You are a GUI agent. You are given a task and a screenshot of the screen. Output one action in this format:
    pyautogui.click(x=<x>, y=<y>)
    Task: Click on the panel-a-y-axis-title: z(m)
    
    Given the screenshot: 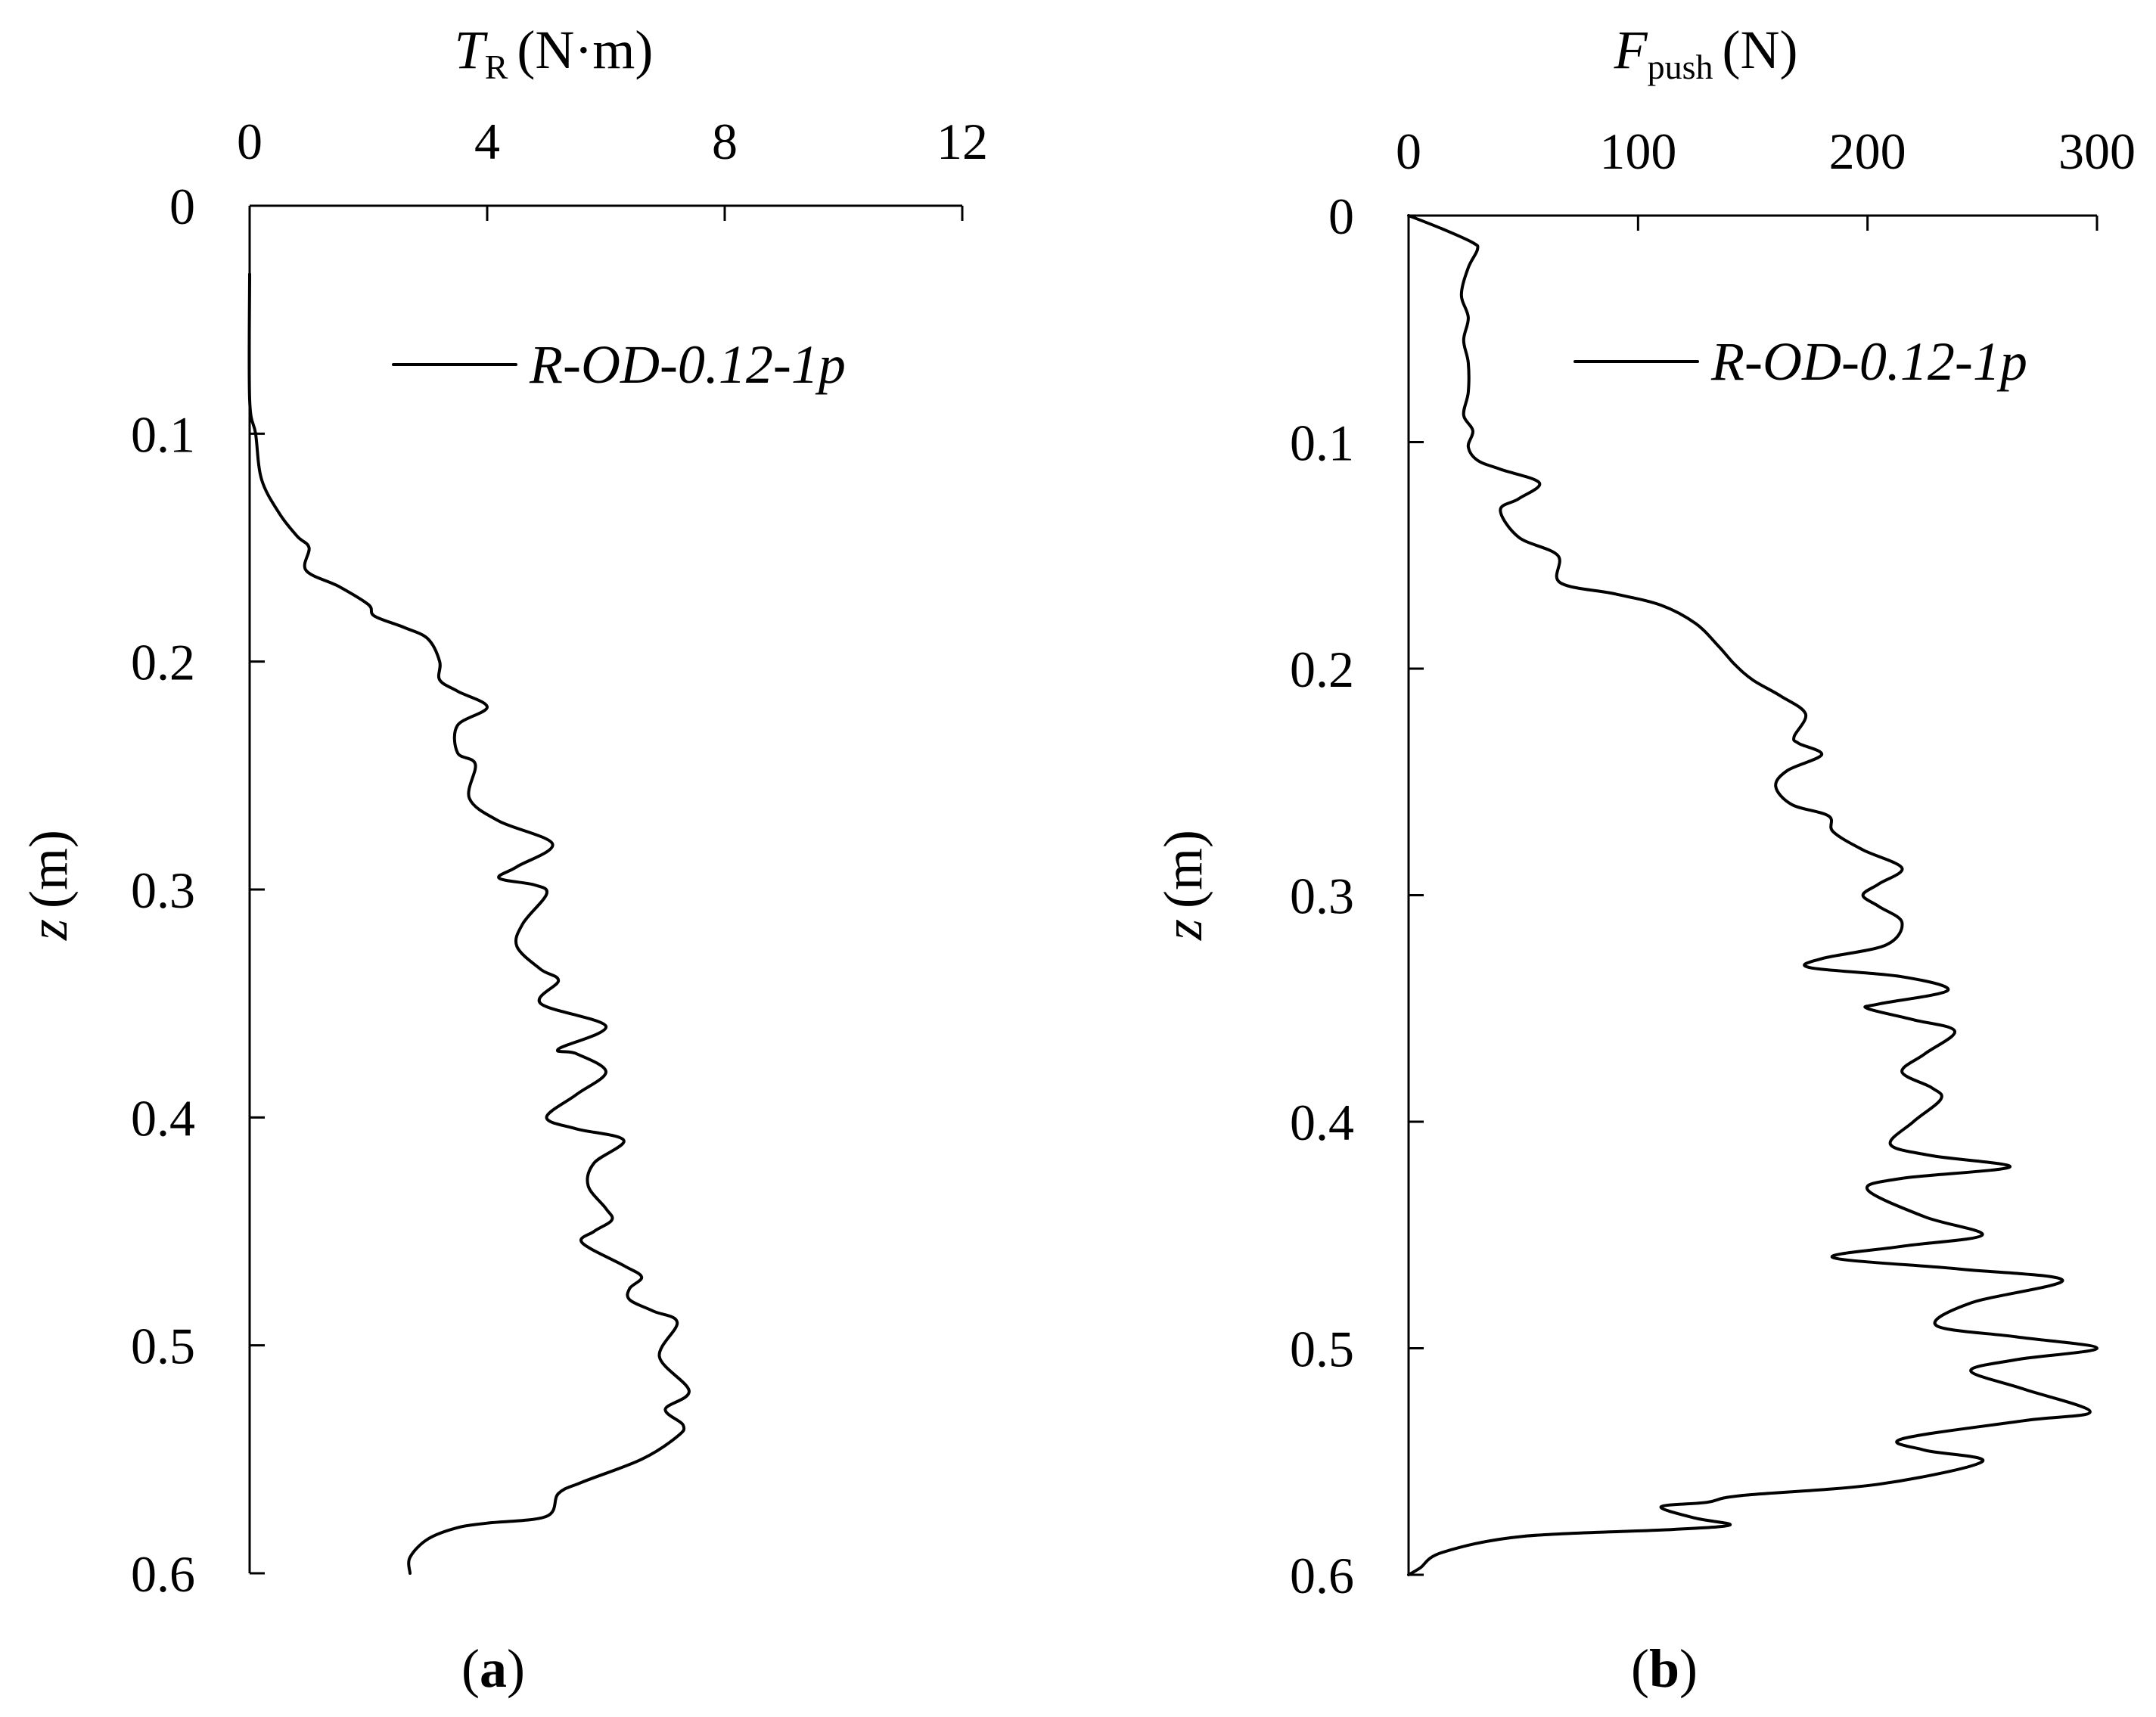 What is the action you would take?
    pyautogui.click(x=48, y=885)
    